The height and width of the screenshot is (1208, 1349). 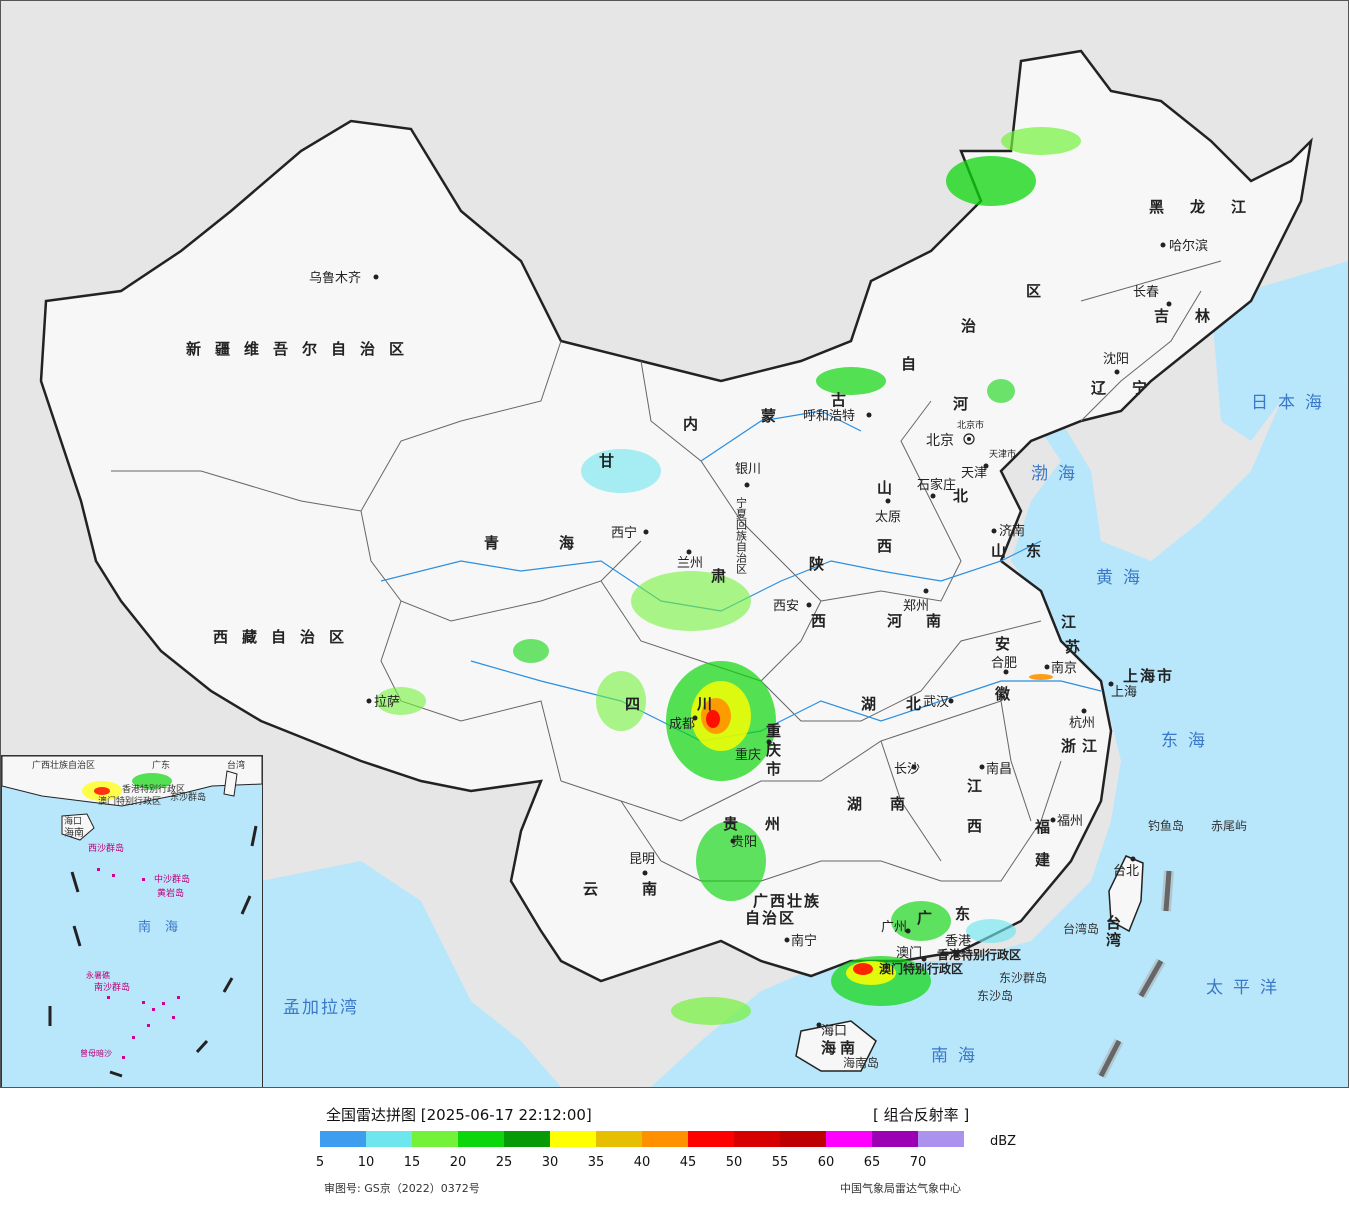 I want to click on city-haikou: 海口, so click(x=834, y=1031).